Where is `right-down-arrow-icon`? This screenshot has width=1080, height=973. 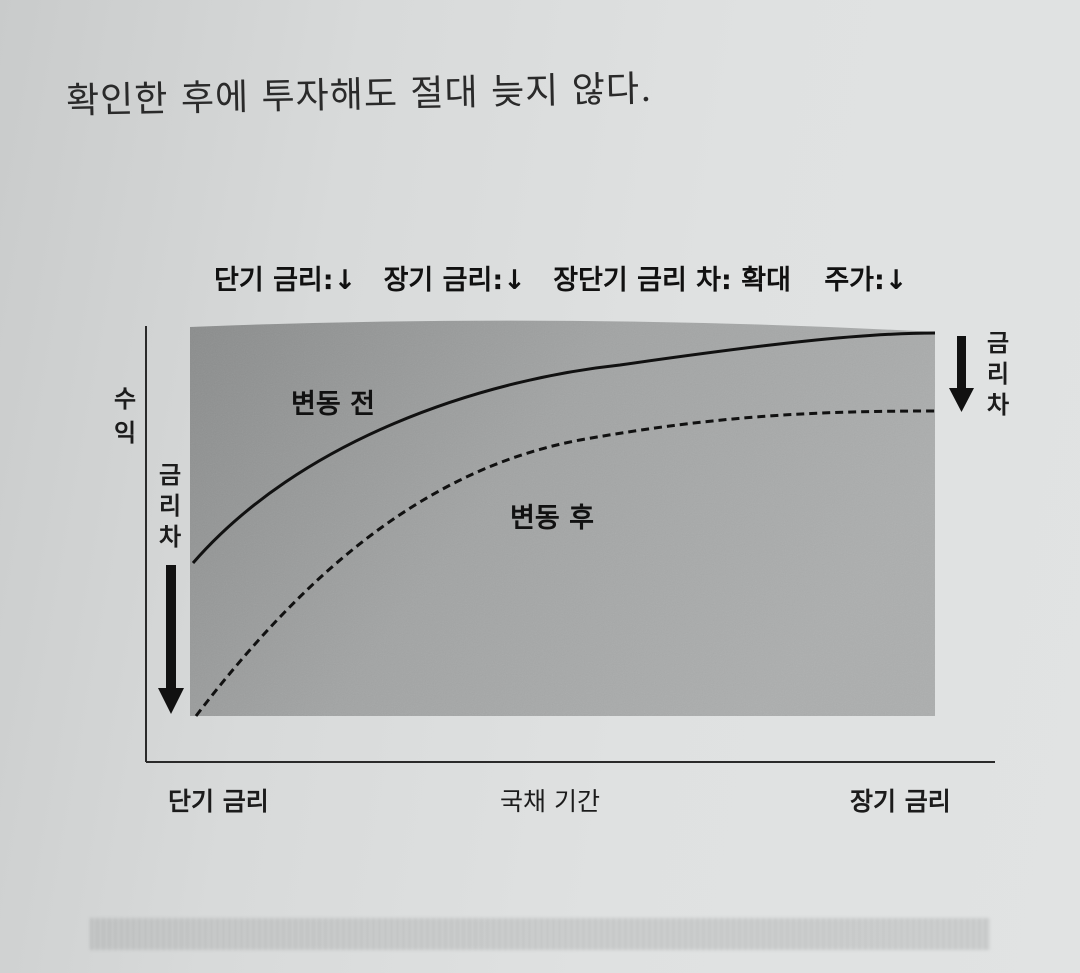
right-down-arrow-icon is located at coordinates (961, 374).